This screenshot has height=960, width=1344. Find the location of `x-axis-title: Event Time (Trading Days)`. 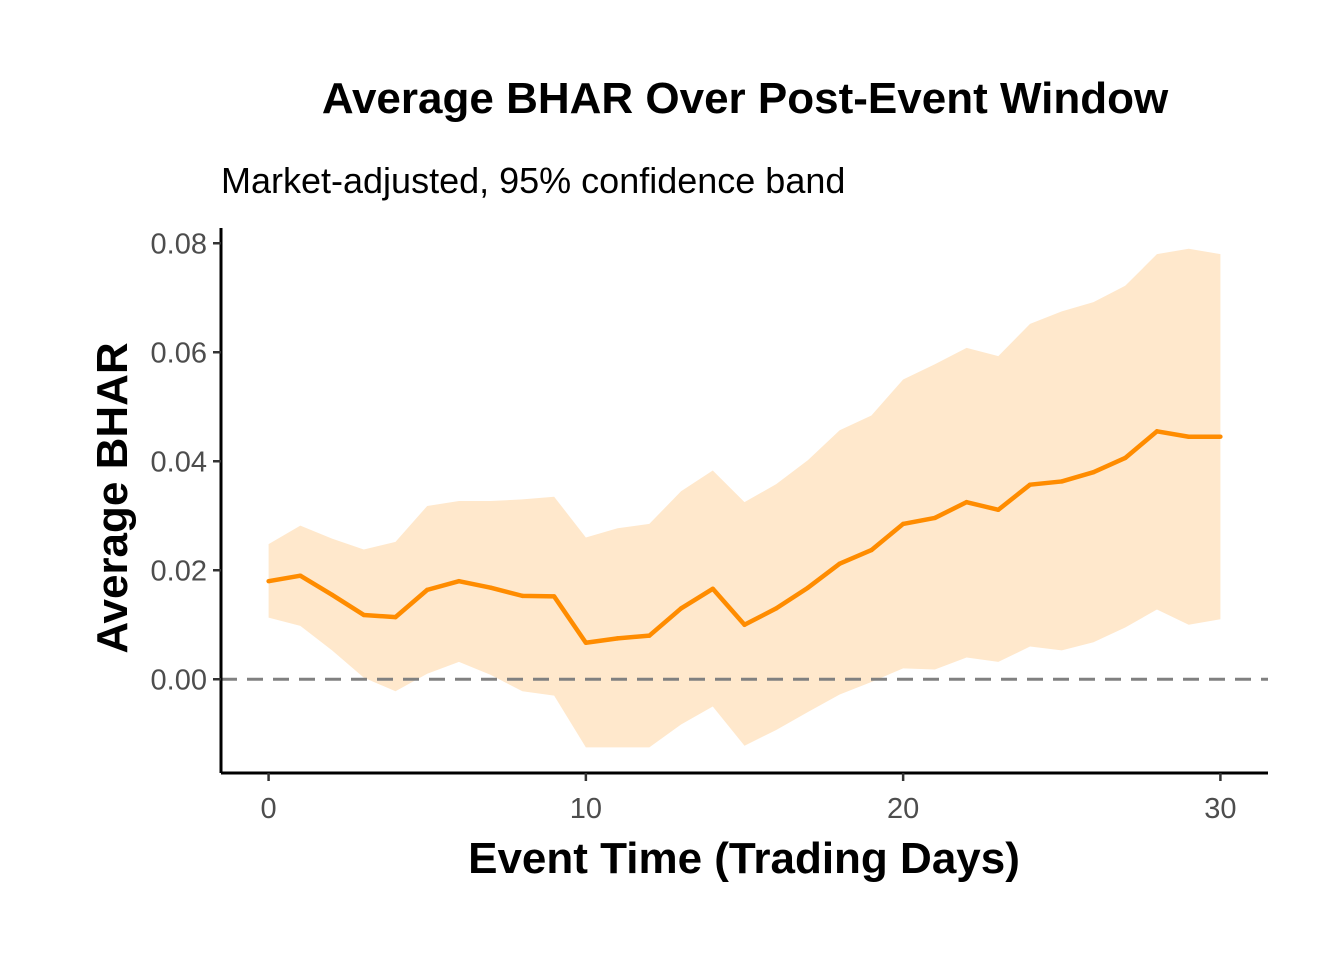

x-axis-title: Event Time (Trading Days) is located at coordinates (744, 858).